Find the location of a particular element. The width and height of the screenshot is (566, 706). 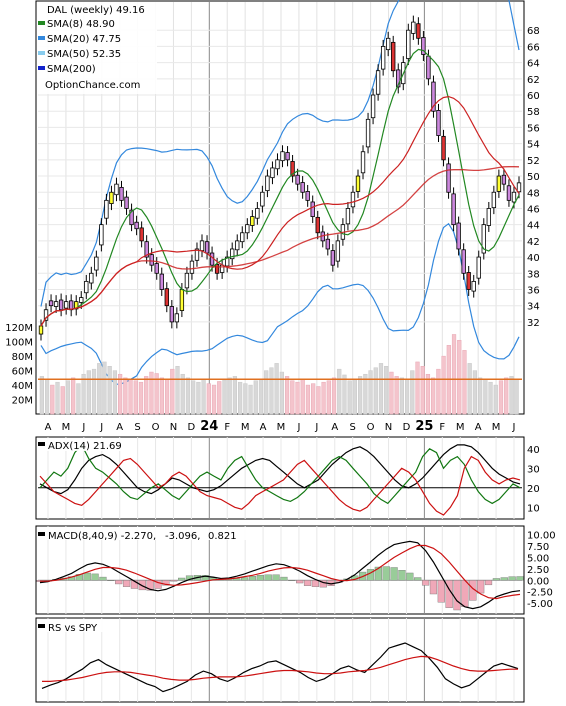

chart-title: DAL (weekly) 49.16 is located at coordinates (96, 10).